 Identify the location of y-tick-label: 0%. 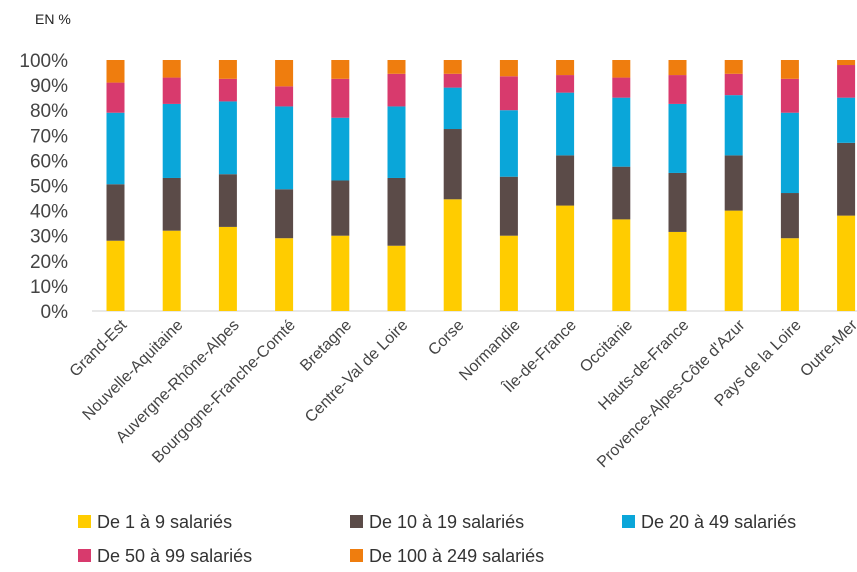
(55, 312).